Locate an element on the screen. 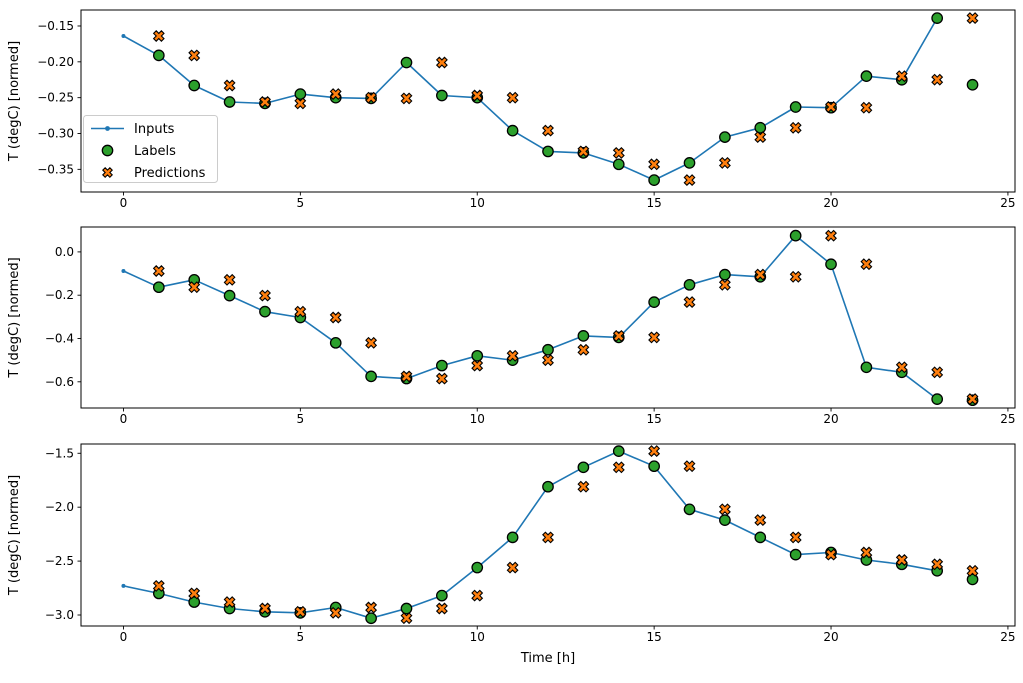 Image resolution: width=1023 pixels, height=683 pixels. legend-labels-marker is located at coordinates (107, 150).